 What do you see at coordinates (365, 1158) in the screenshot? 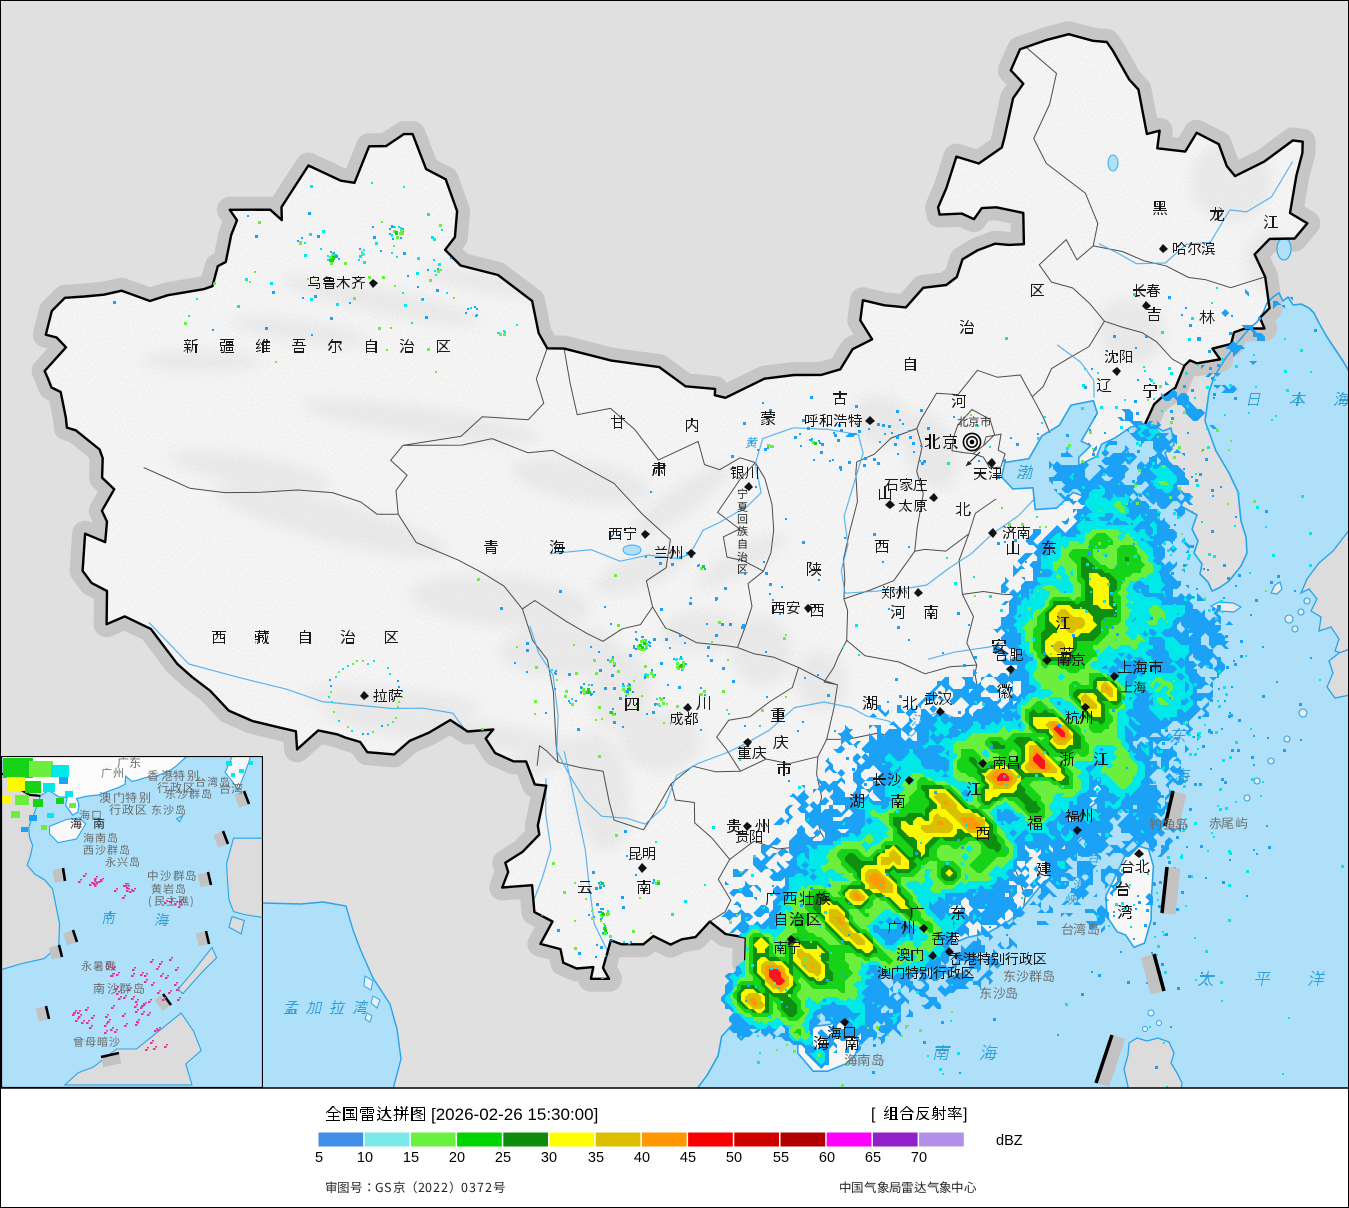
I see `svg-text: 10` at bounding box center [365, 1158].